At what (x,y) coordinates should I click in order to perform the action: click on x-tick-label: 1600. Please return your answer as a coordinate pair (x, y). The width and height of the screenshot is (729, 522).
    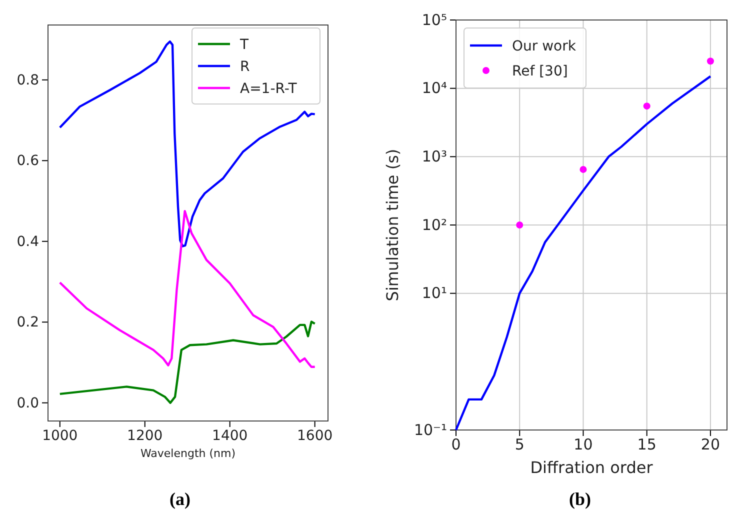
    Looking at the image, I should click on (315, 436).